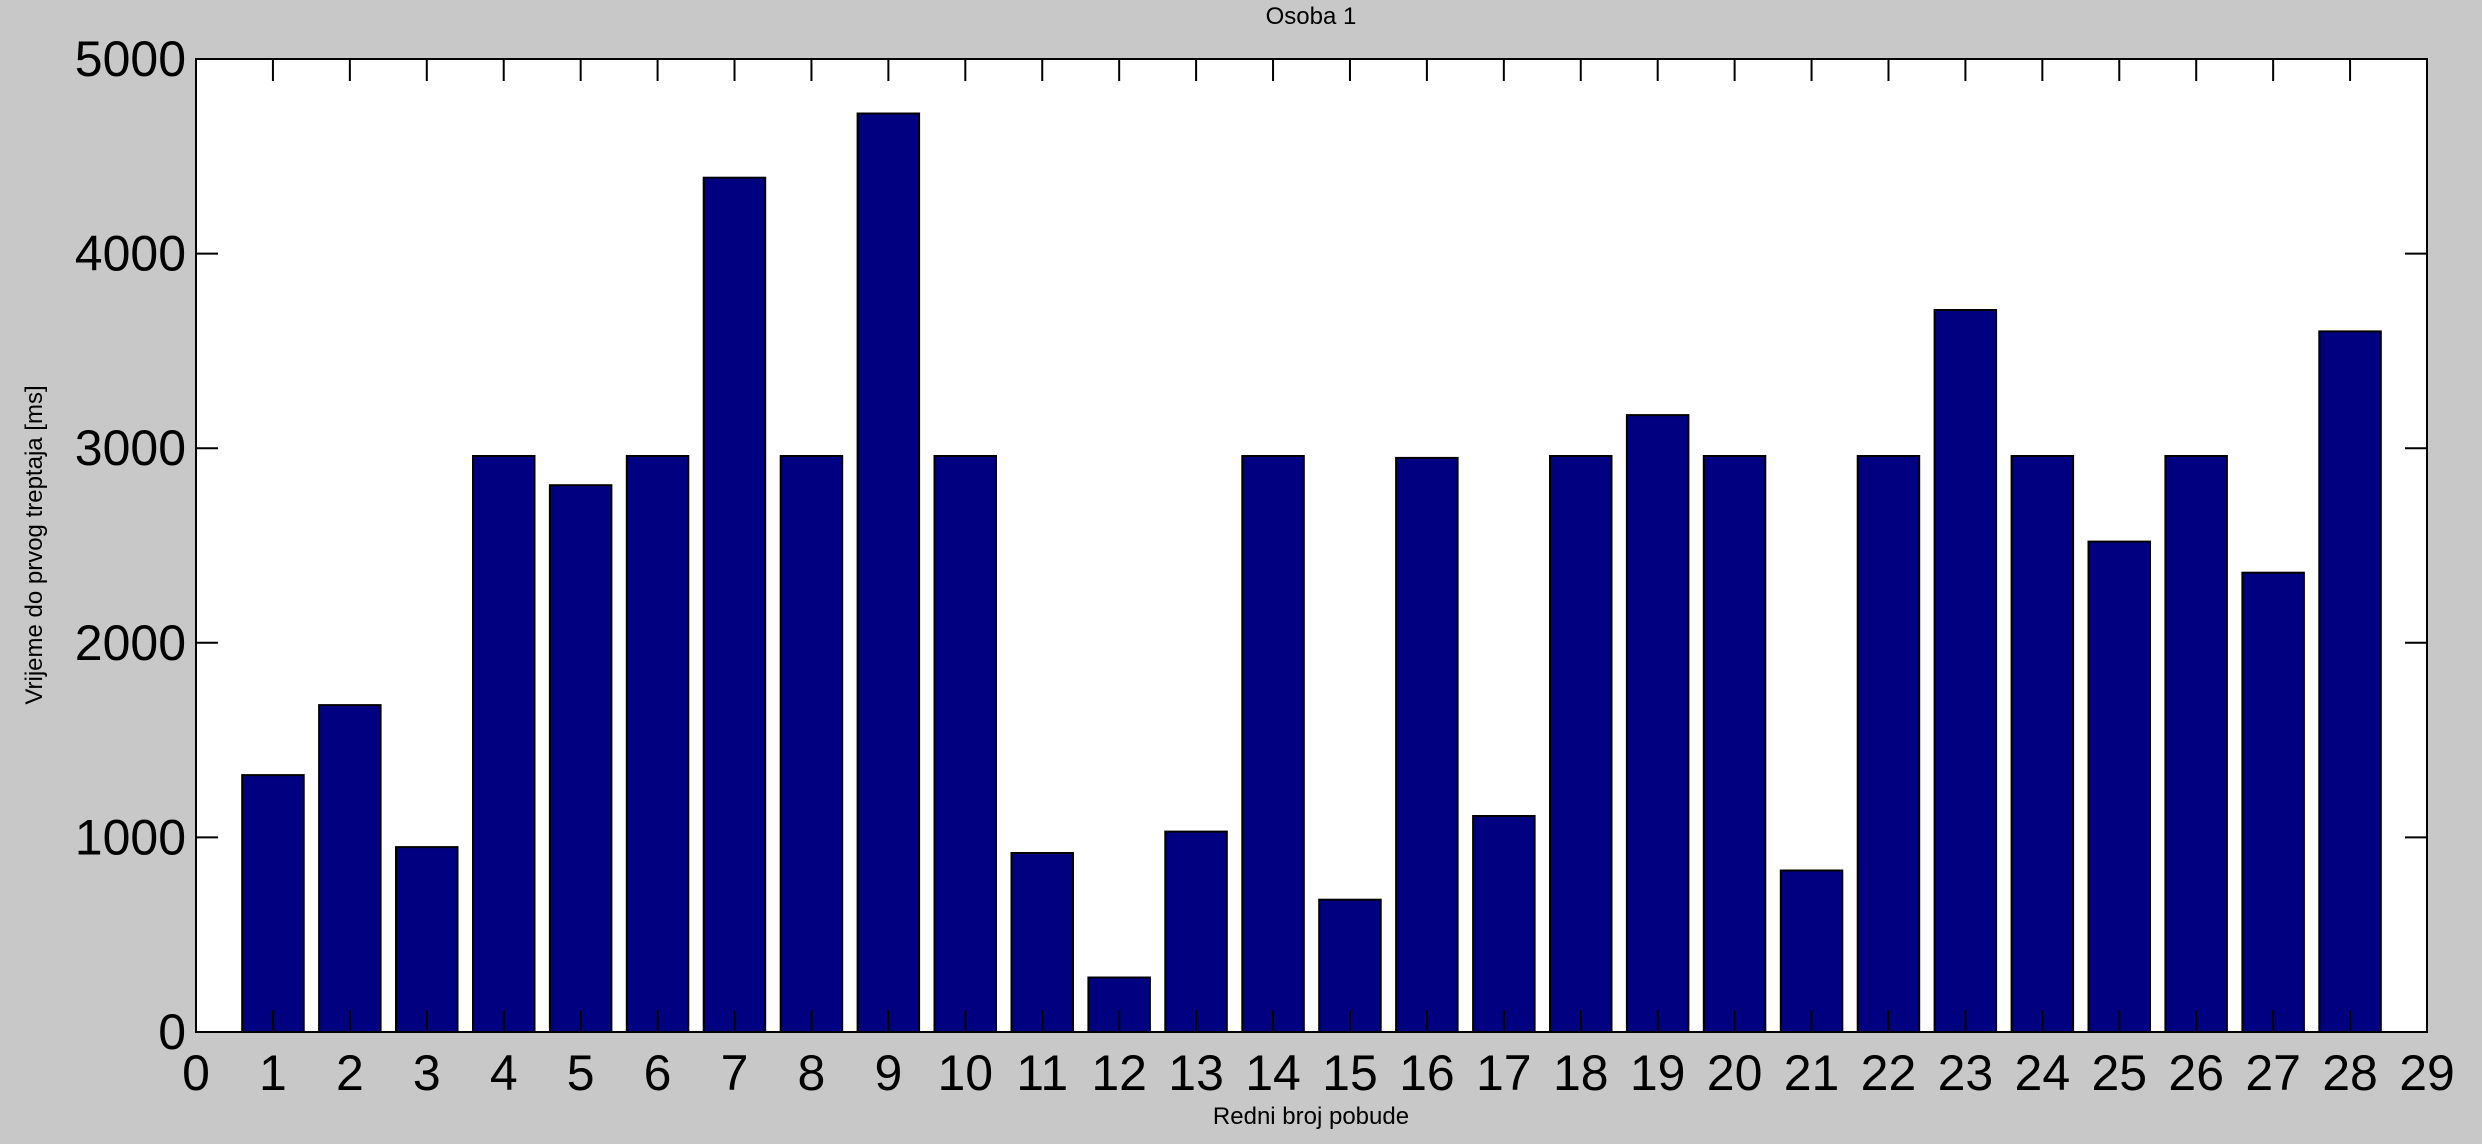 This screenshot has width=2482, height=1144. I want to click on x-tick-label-0: 0, so click(196, 1073).